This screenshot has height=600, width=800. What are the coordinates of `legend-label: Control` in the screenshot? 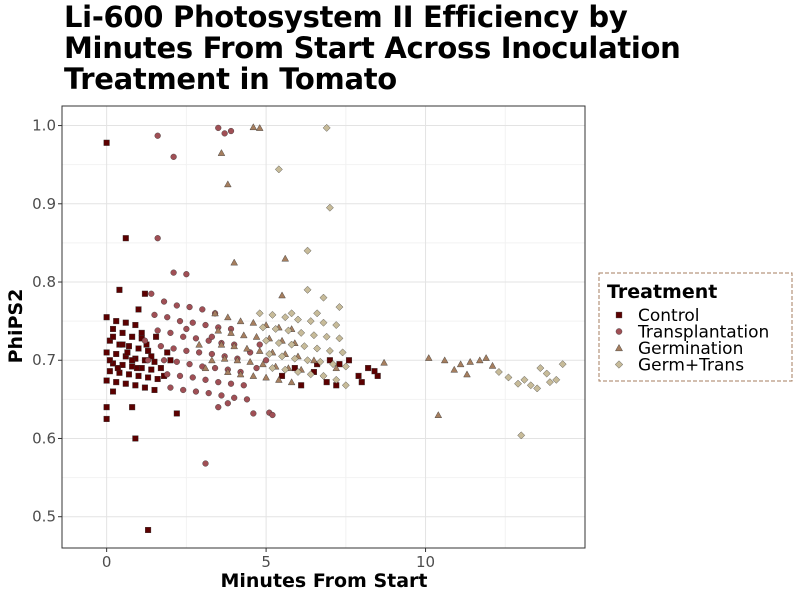 It's located at (668, 316).